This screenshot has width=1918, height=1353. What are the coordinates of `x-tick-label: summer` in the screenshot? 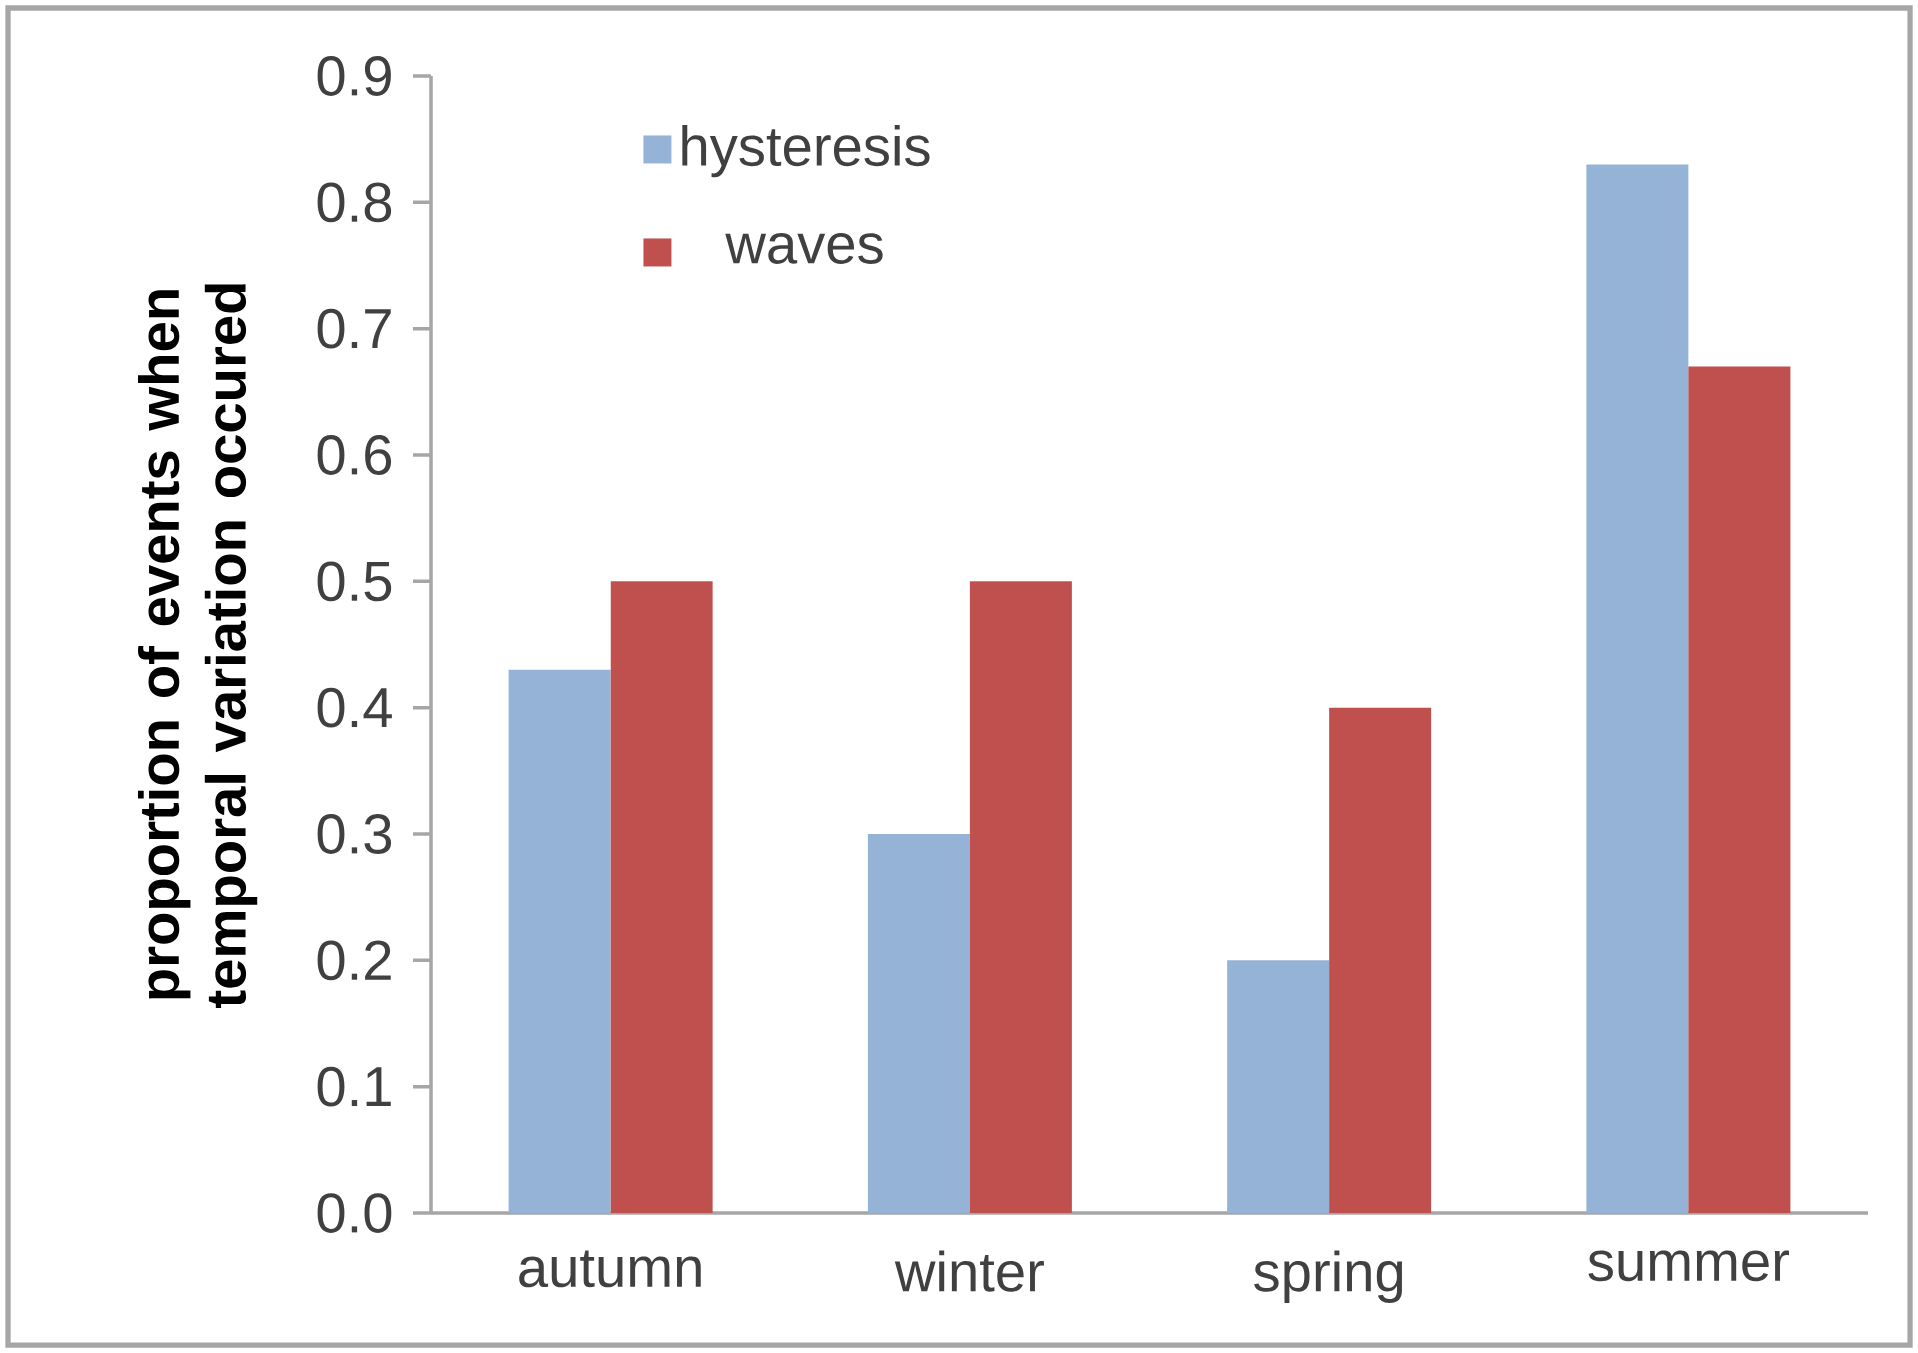 It's located at (1688, 1266).